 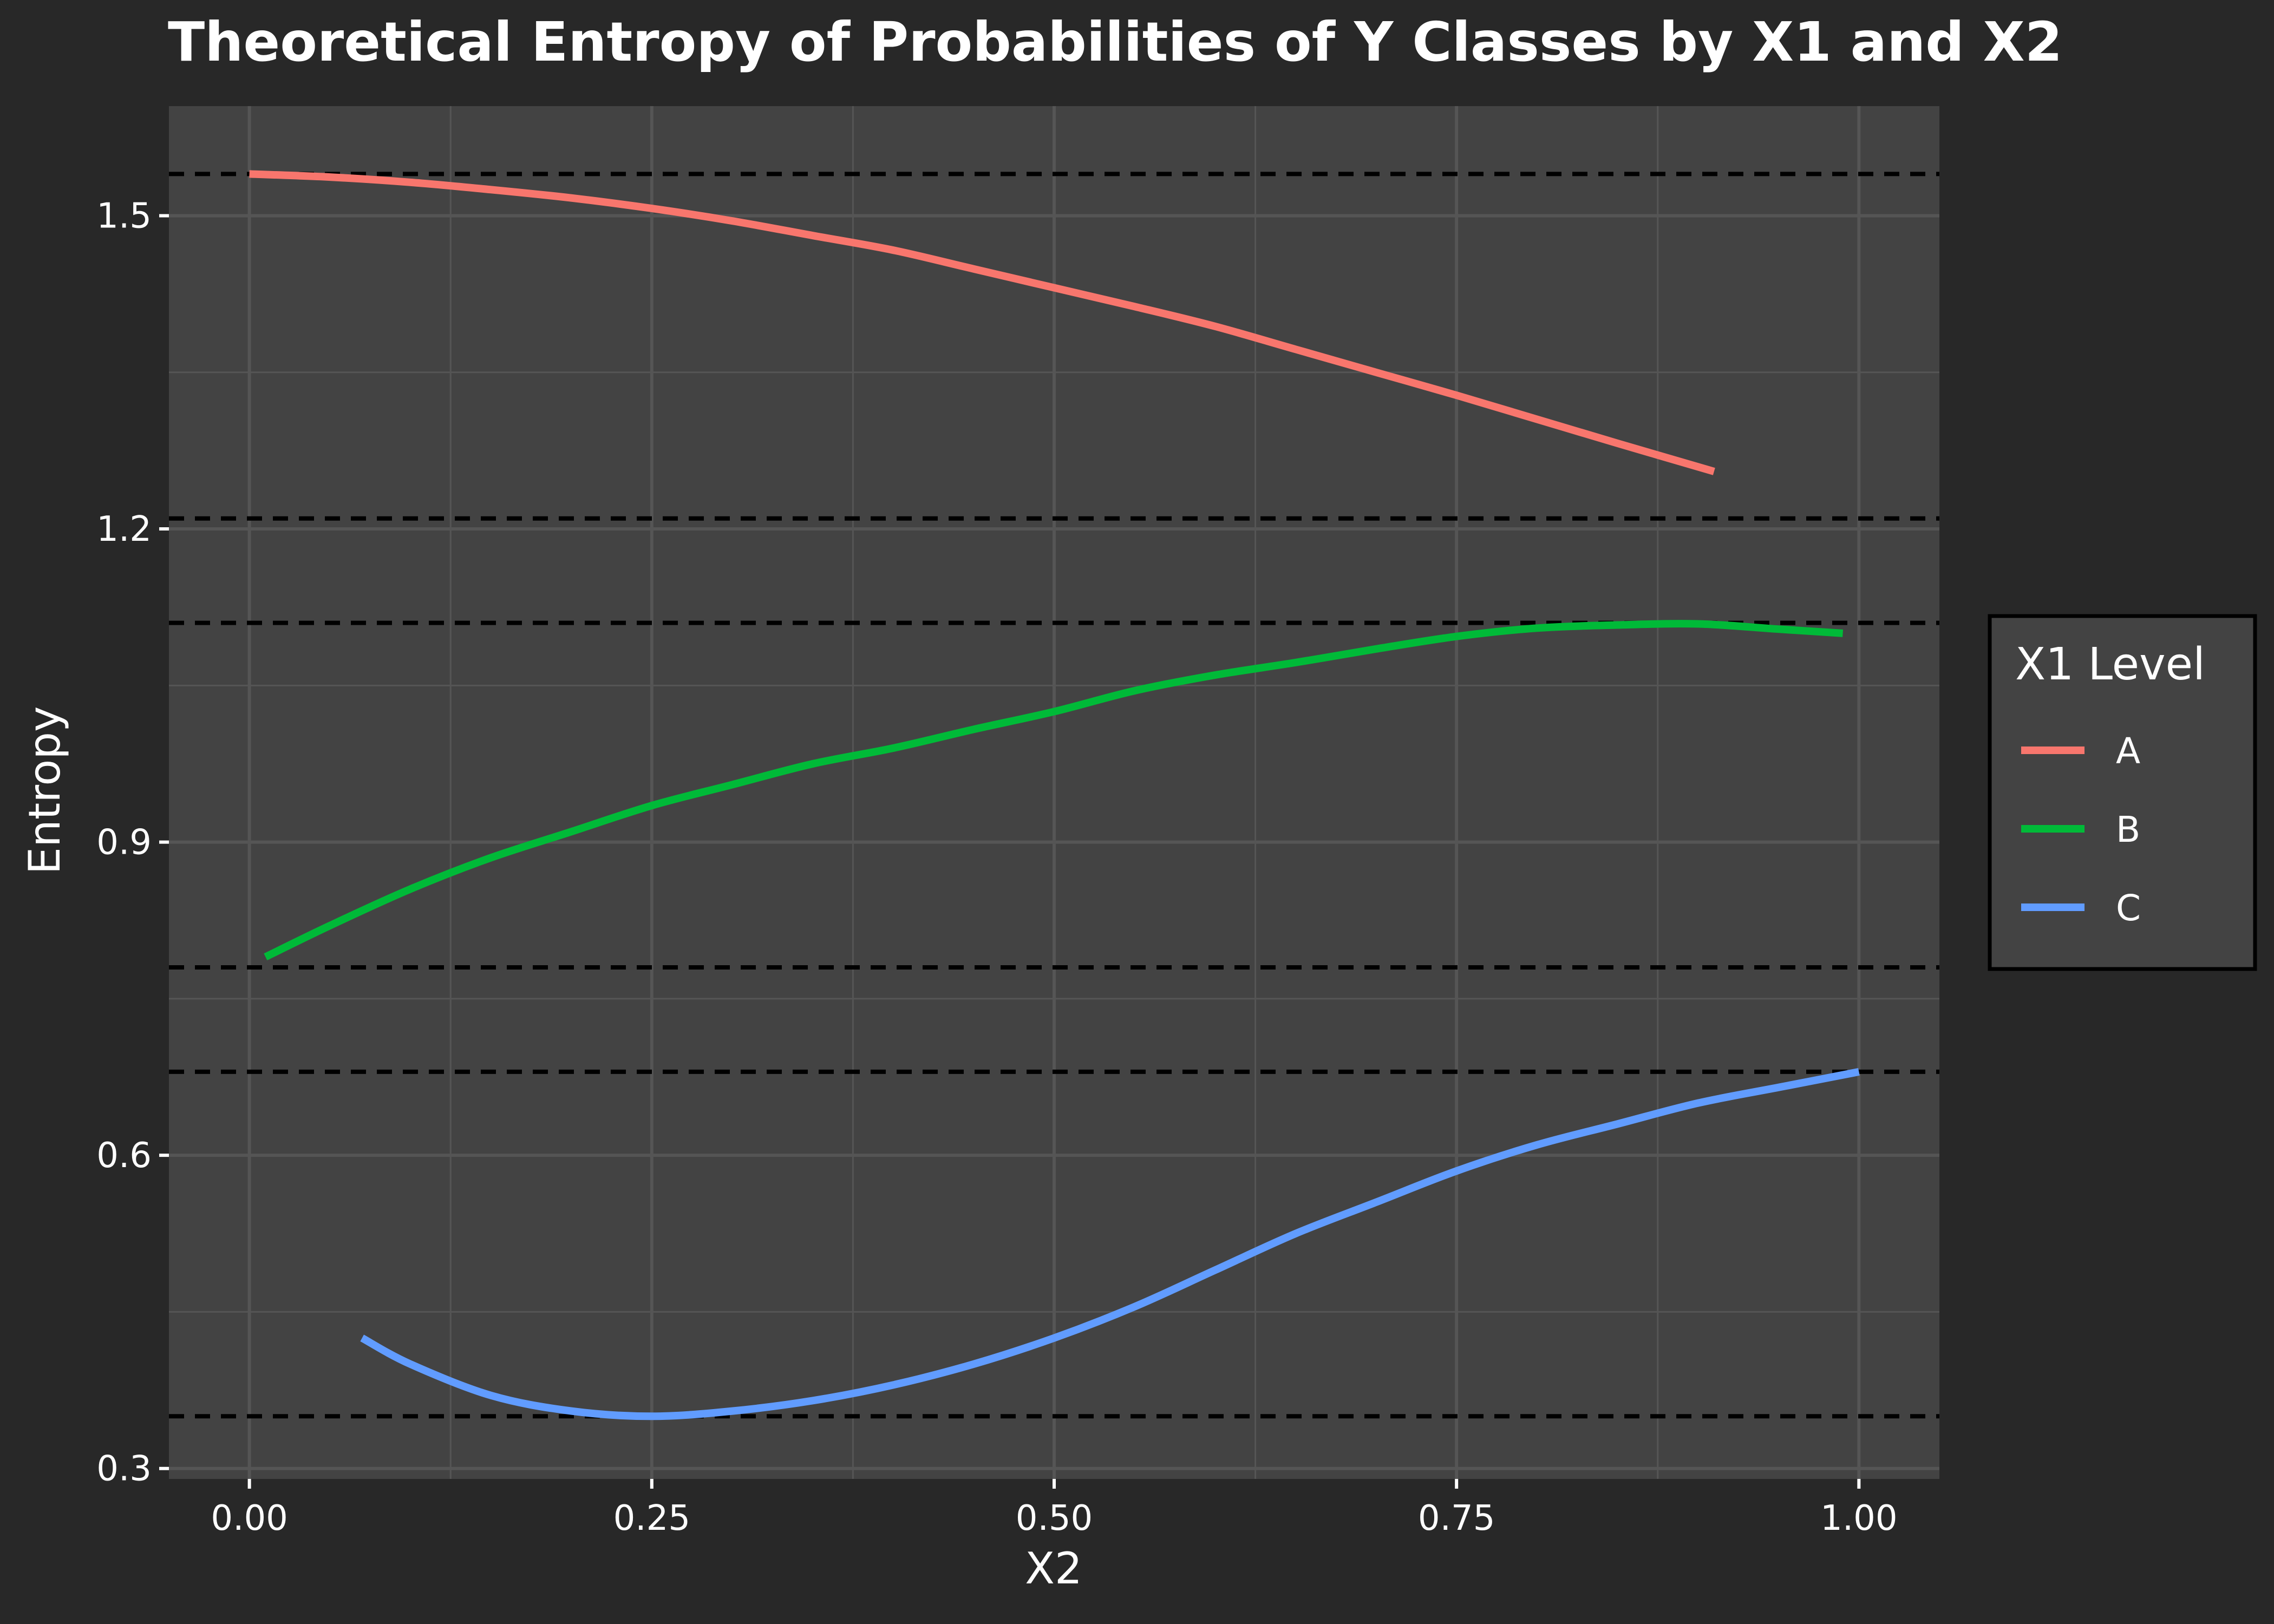 I want to click on legend-label-a: A, so click(x=2128, y=751).